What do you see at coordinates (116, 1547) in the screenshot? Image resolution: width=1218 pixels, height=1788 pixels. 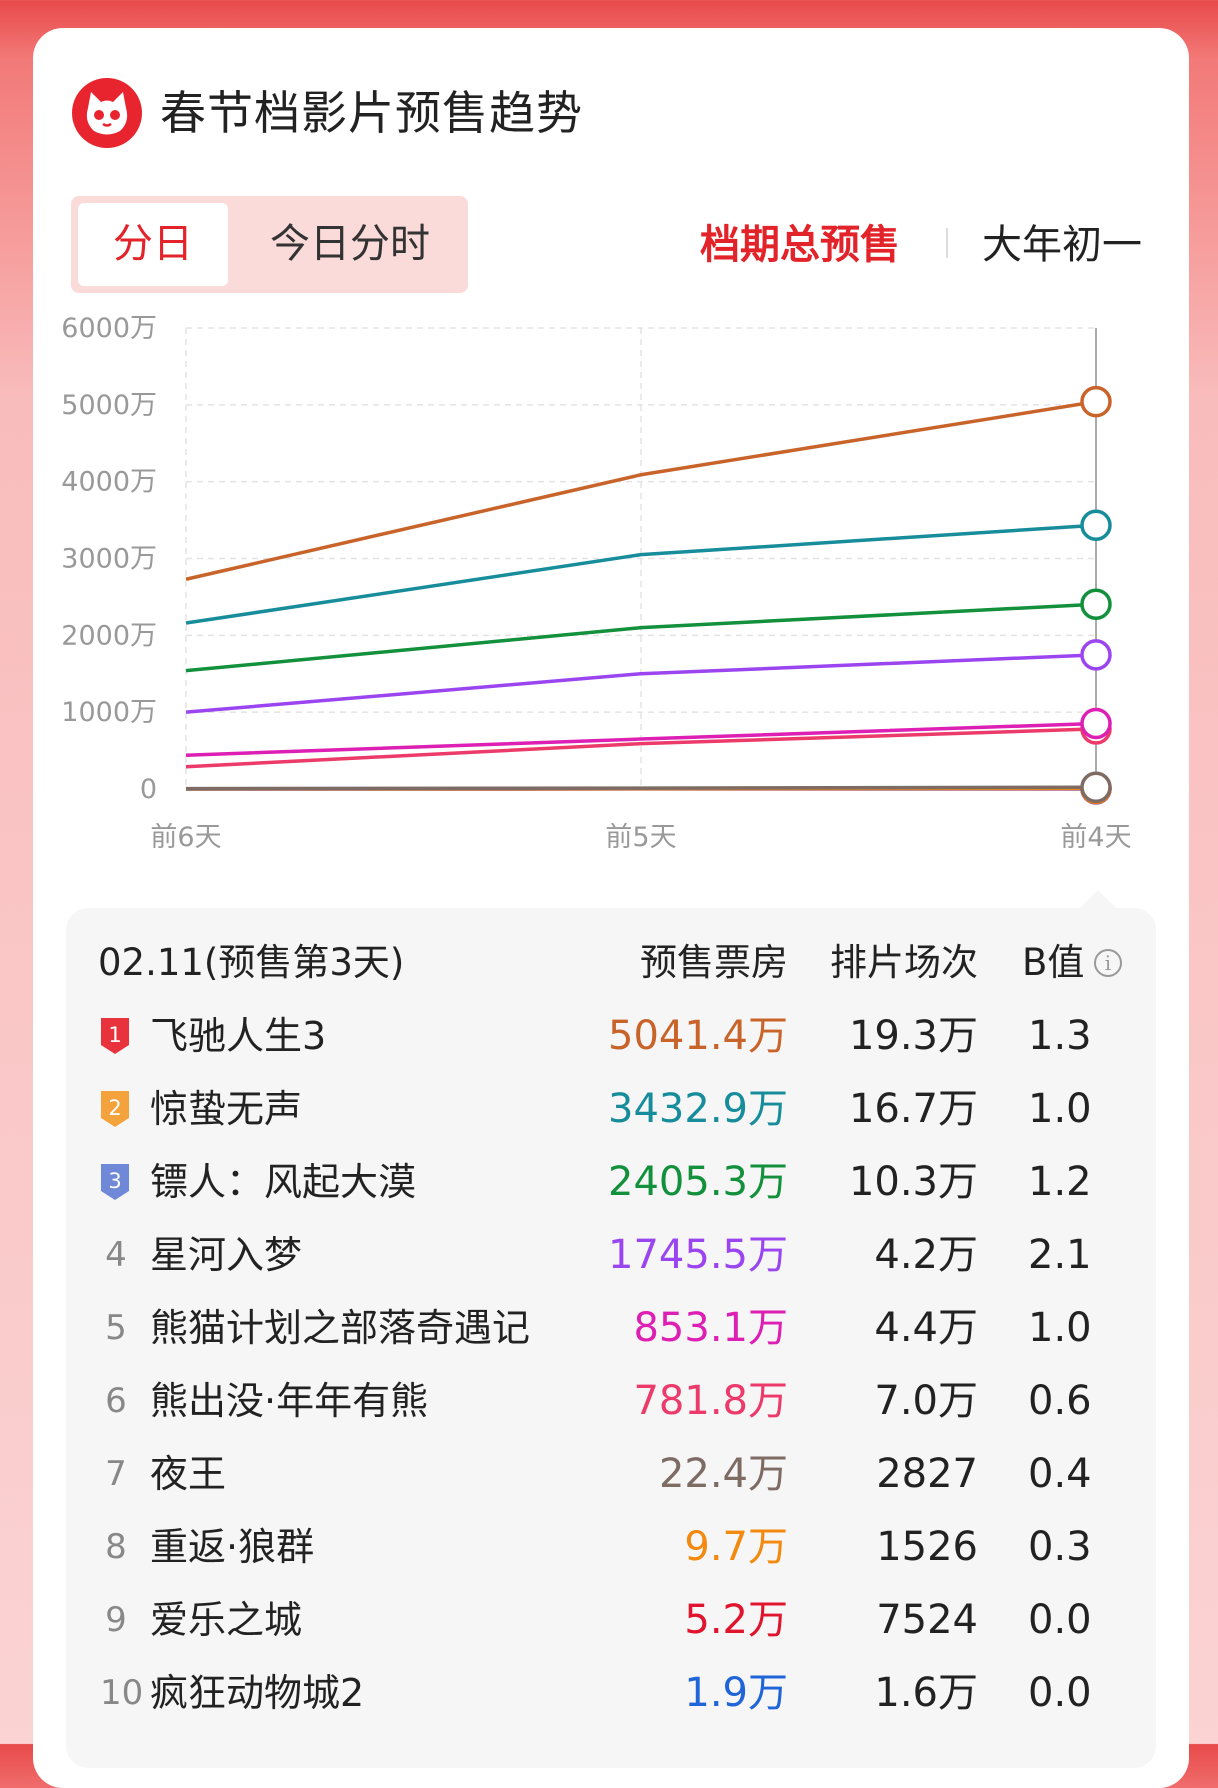 I see `rank-number: 8` at bounding box center [116, 1547].